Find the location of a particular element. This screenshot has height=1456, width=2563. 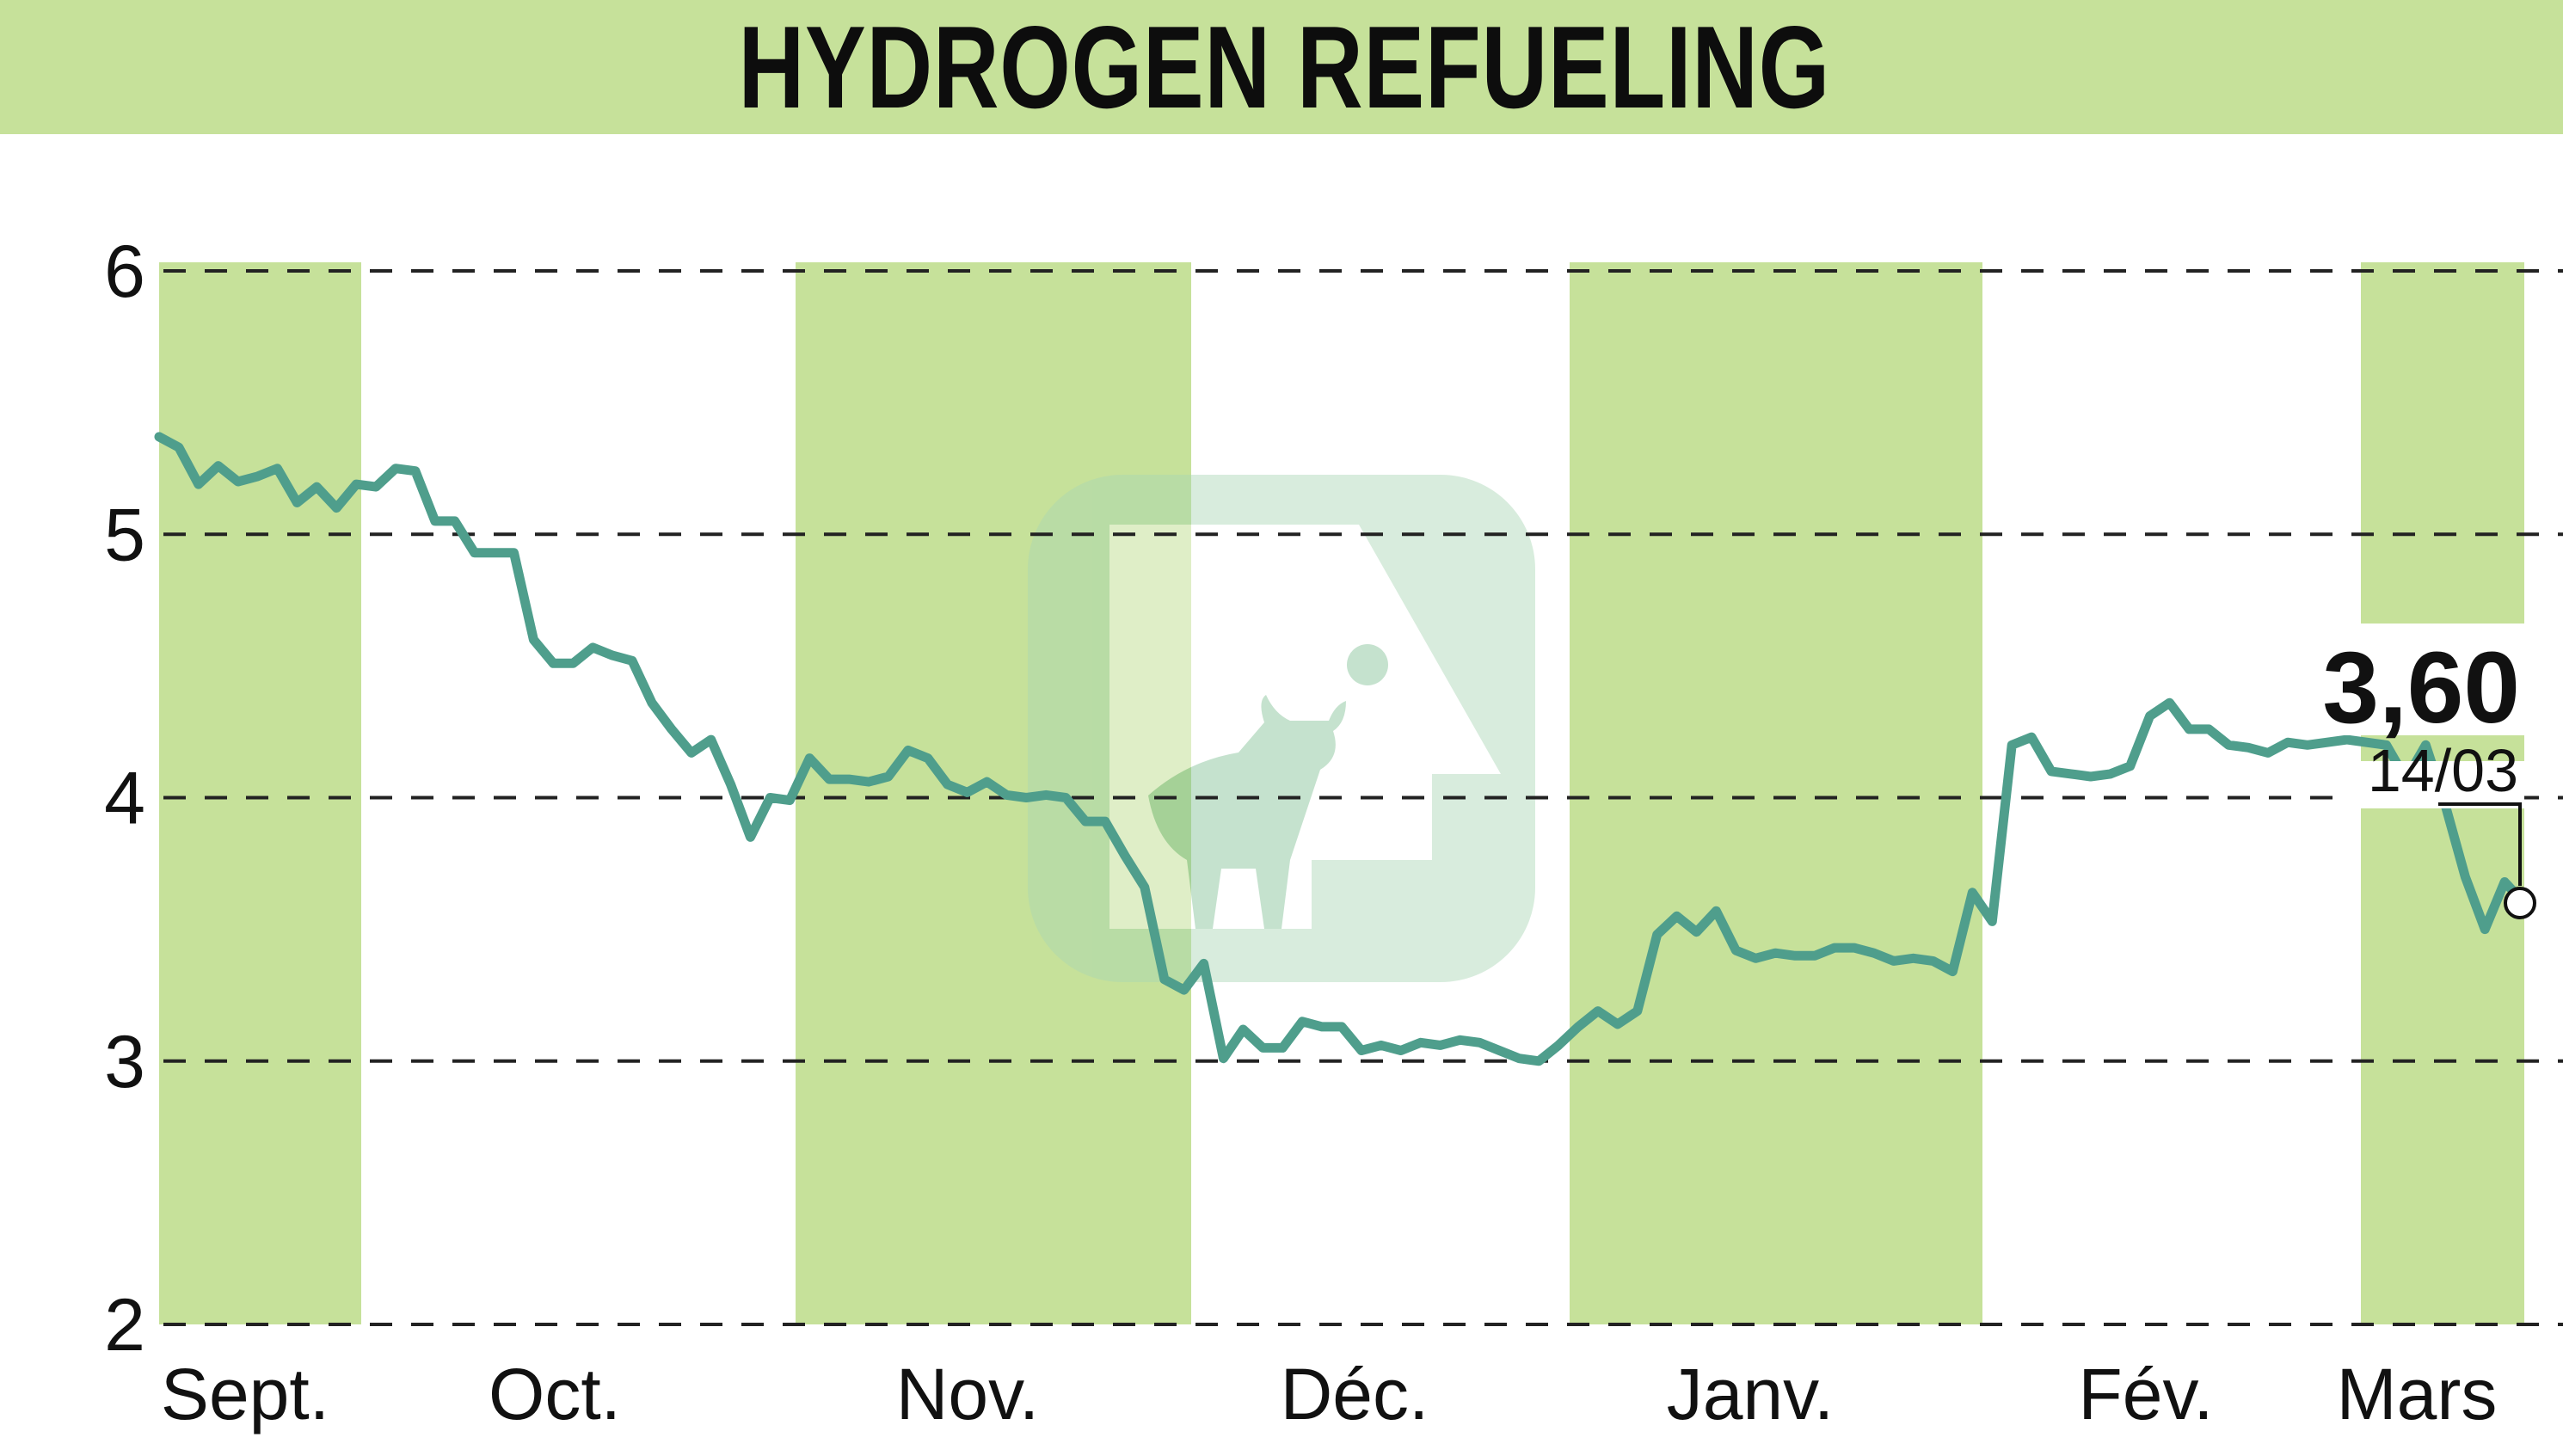

y-axis: 2 3 4 5 6 is located at coordinates (124, 798).